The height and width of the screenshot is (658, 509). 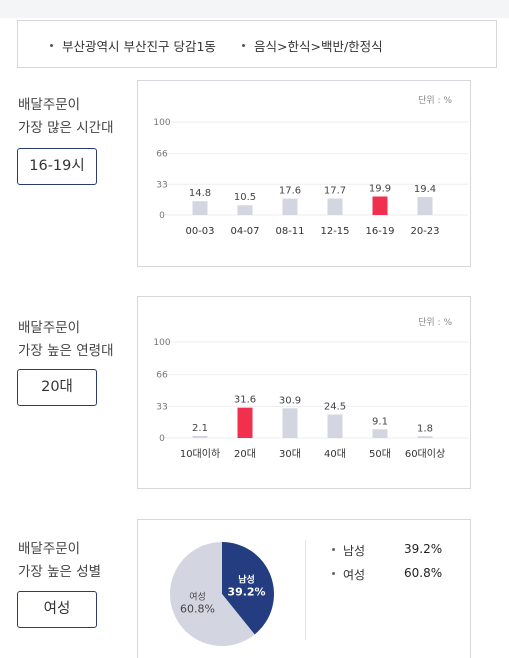 I want to click on bar-value-label: 30.9, so click(x=290, y=400).